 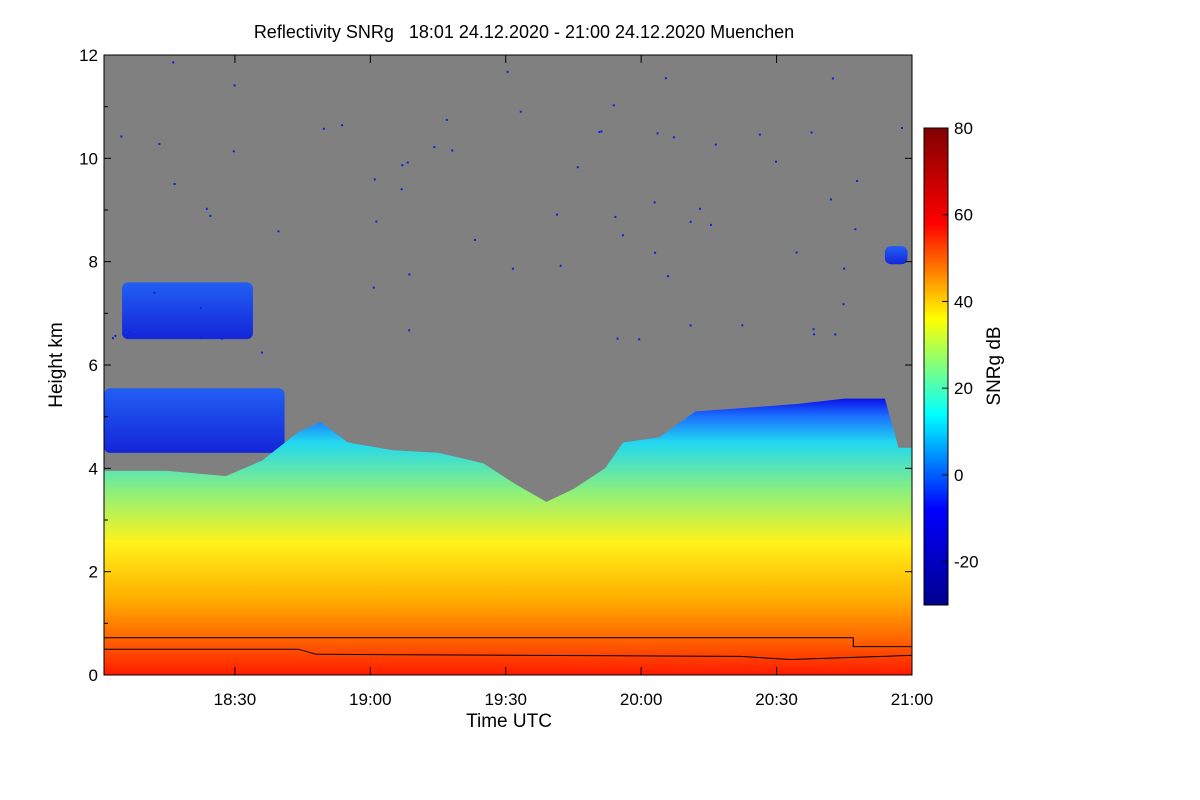 I want to click on colorbar-tick-label: 80, so click(x=963, y=128).